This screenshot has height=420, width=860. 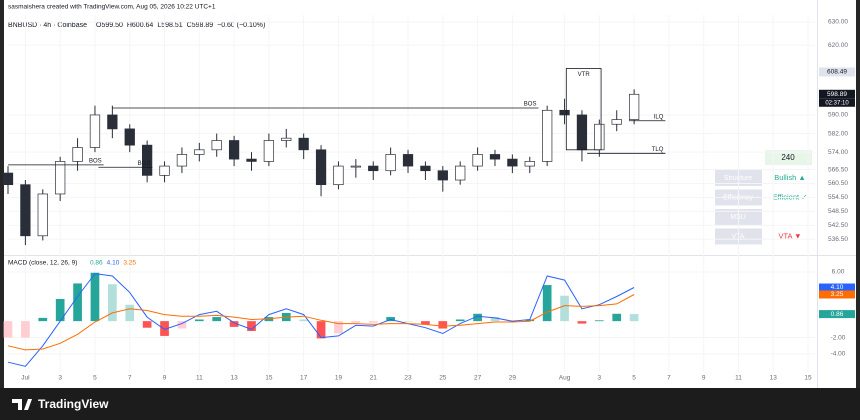 What do you see at coordinates (304, 378) in the screenshot?
I see `x-tick-label: 17` at bounding box center [304, 378].